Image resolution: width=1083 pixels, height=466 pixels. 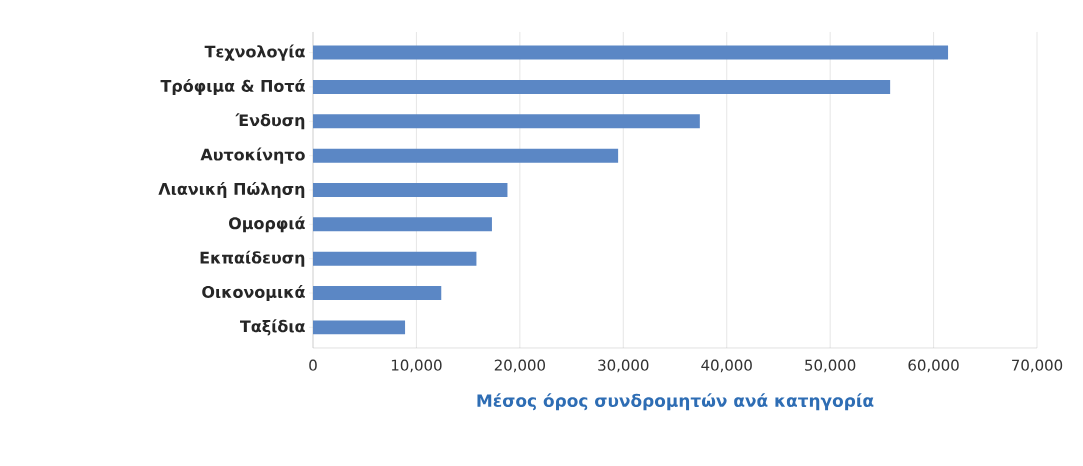 I want to click on x-tick-label: 10,000, so click(x=416, y=366).